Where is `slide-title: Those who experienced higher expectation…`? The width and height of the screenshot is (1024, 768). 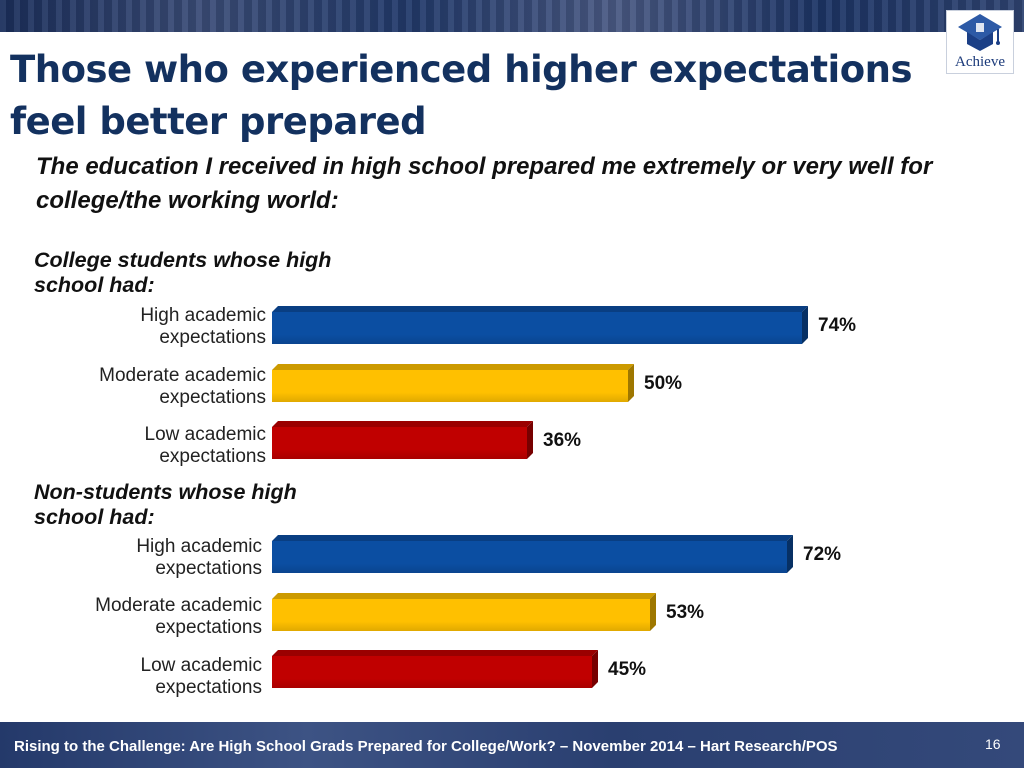 slide-title: Those who experienced higher expectation… is located at coordinates (461, 95).